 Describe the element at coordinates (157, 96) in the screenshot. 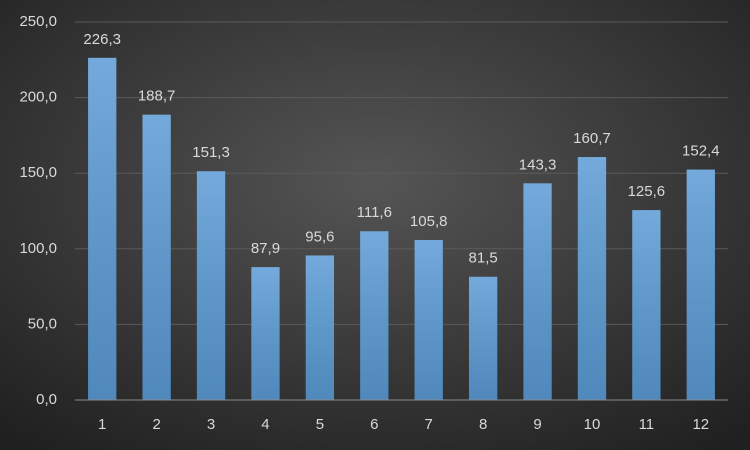

I see `data-label: 188,7` at that location.